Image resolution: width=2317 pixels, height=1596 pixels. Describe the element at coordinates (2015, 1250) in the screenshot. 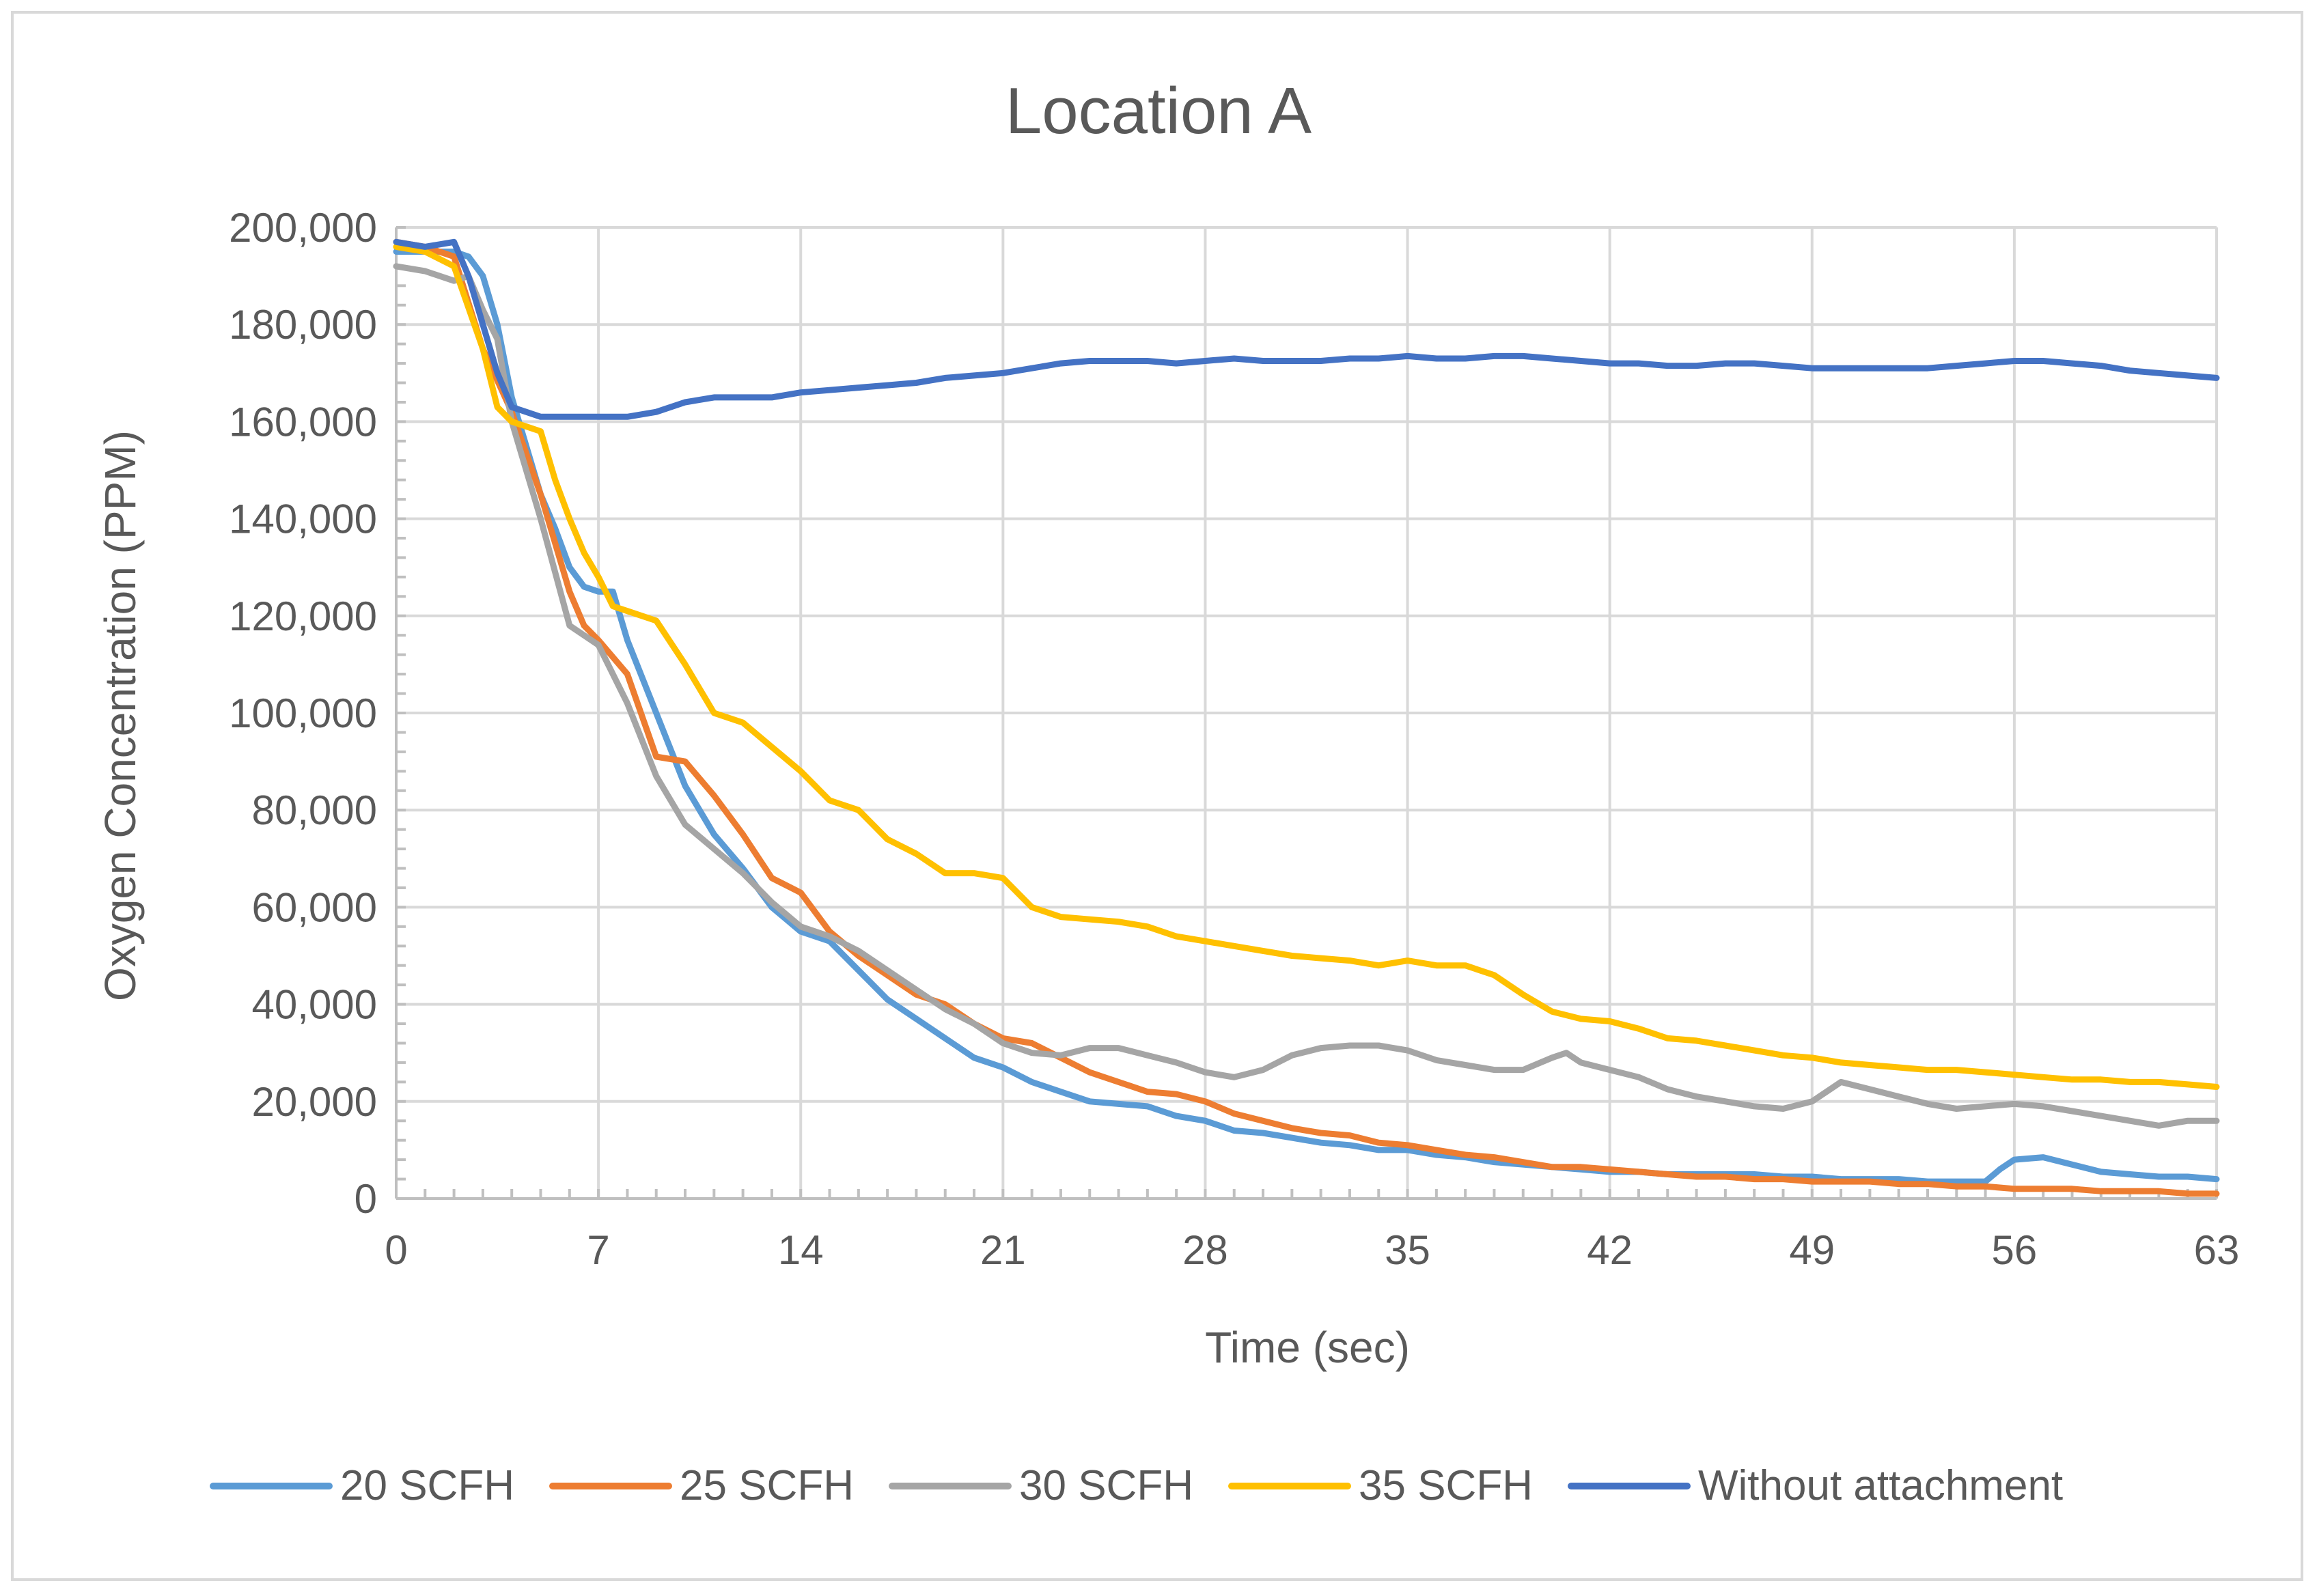

I see `x-tick-label: 56` at that location.